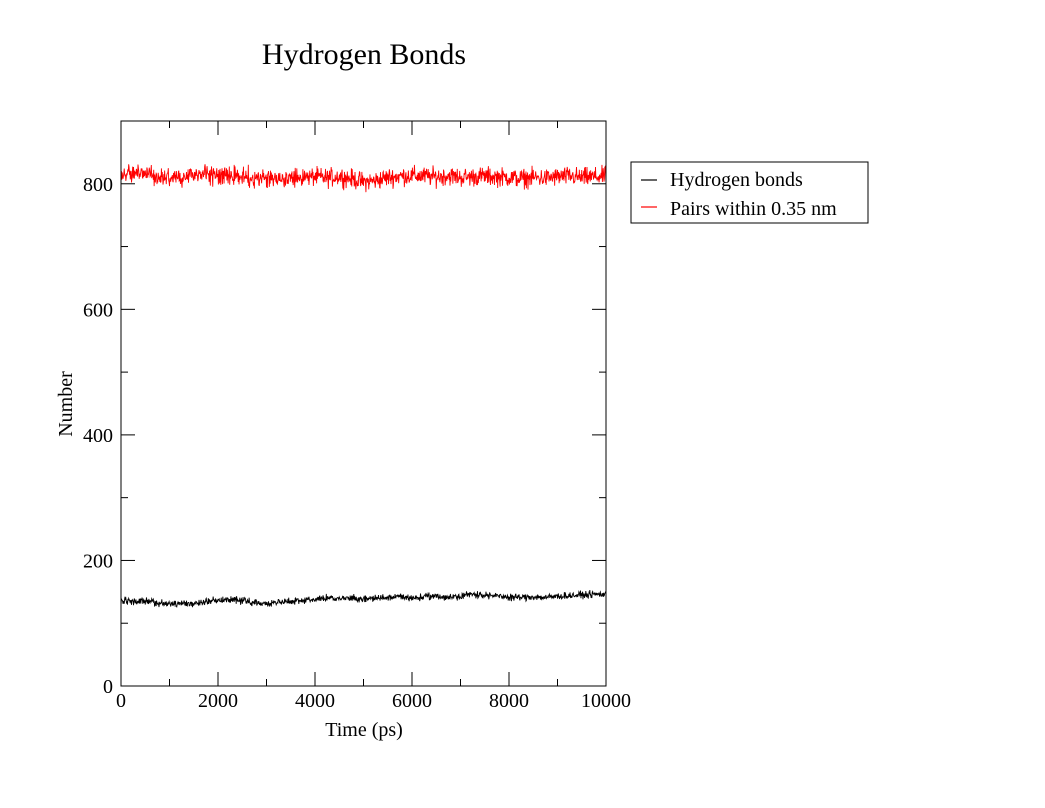 The width and height of the screenshot is (1045, 808). I want to click on x-tick-label: 0, so click(121, 701).